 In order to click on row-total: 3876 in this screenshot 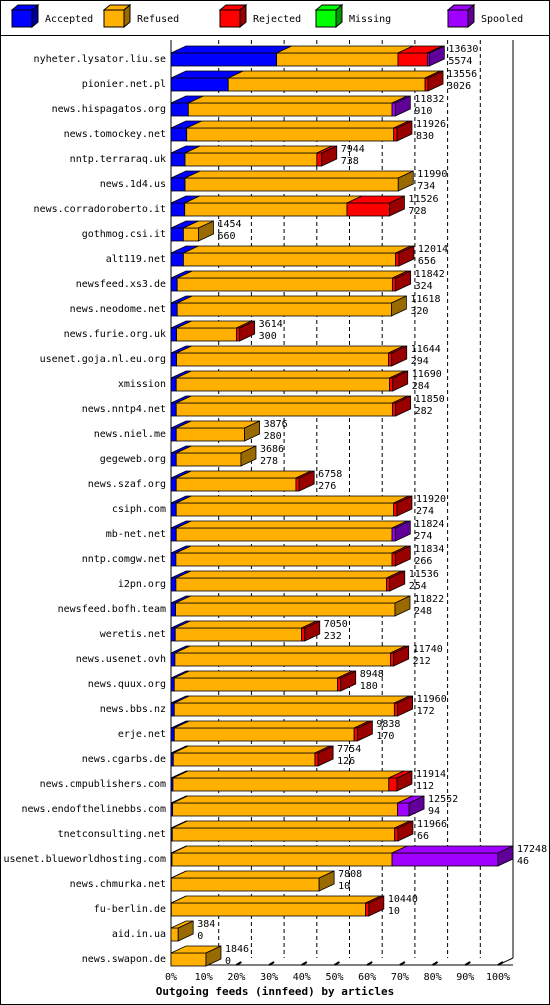, I will do `click(276, 424)`.